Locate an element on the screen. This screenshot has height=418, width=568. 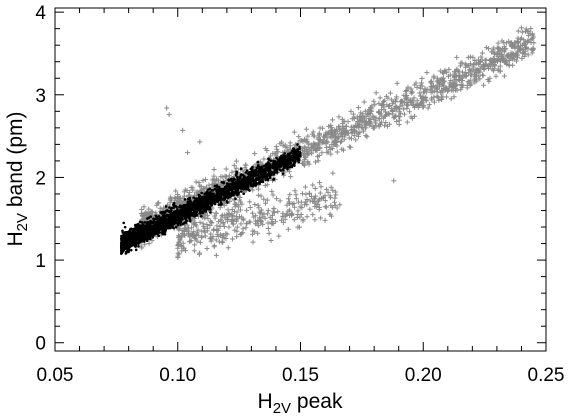
x-tick-label: 0.15 is located at coordinates (300, 375).